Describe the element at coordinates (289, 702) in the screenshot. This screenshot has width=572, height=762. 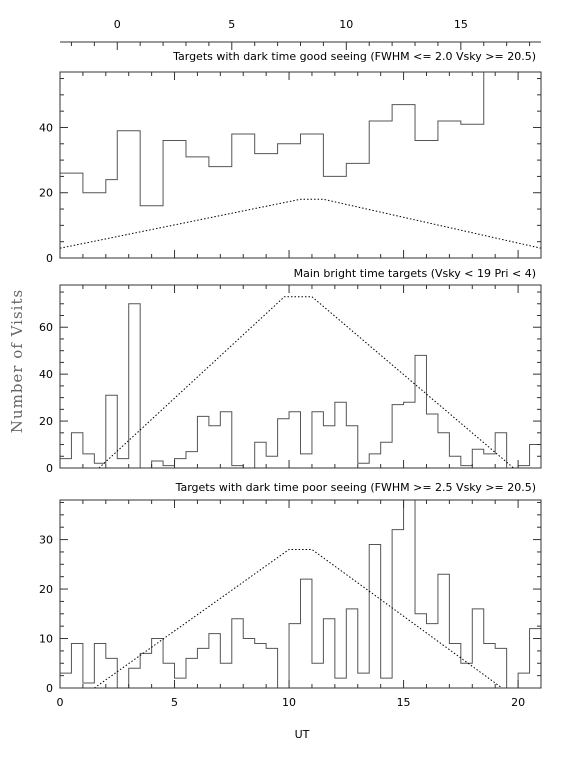
I see `x-tick-label: 10` at that location.